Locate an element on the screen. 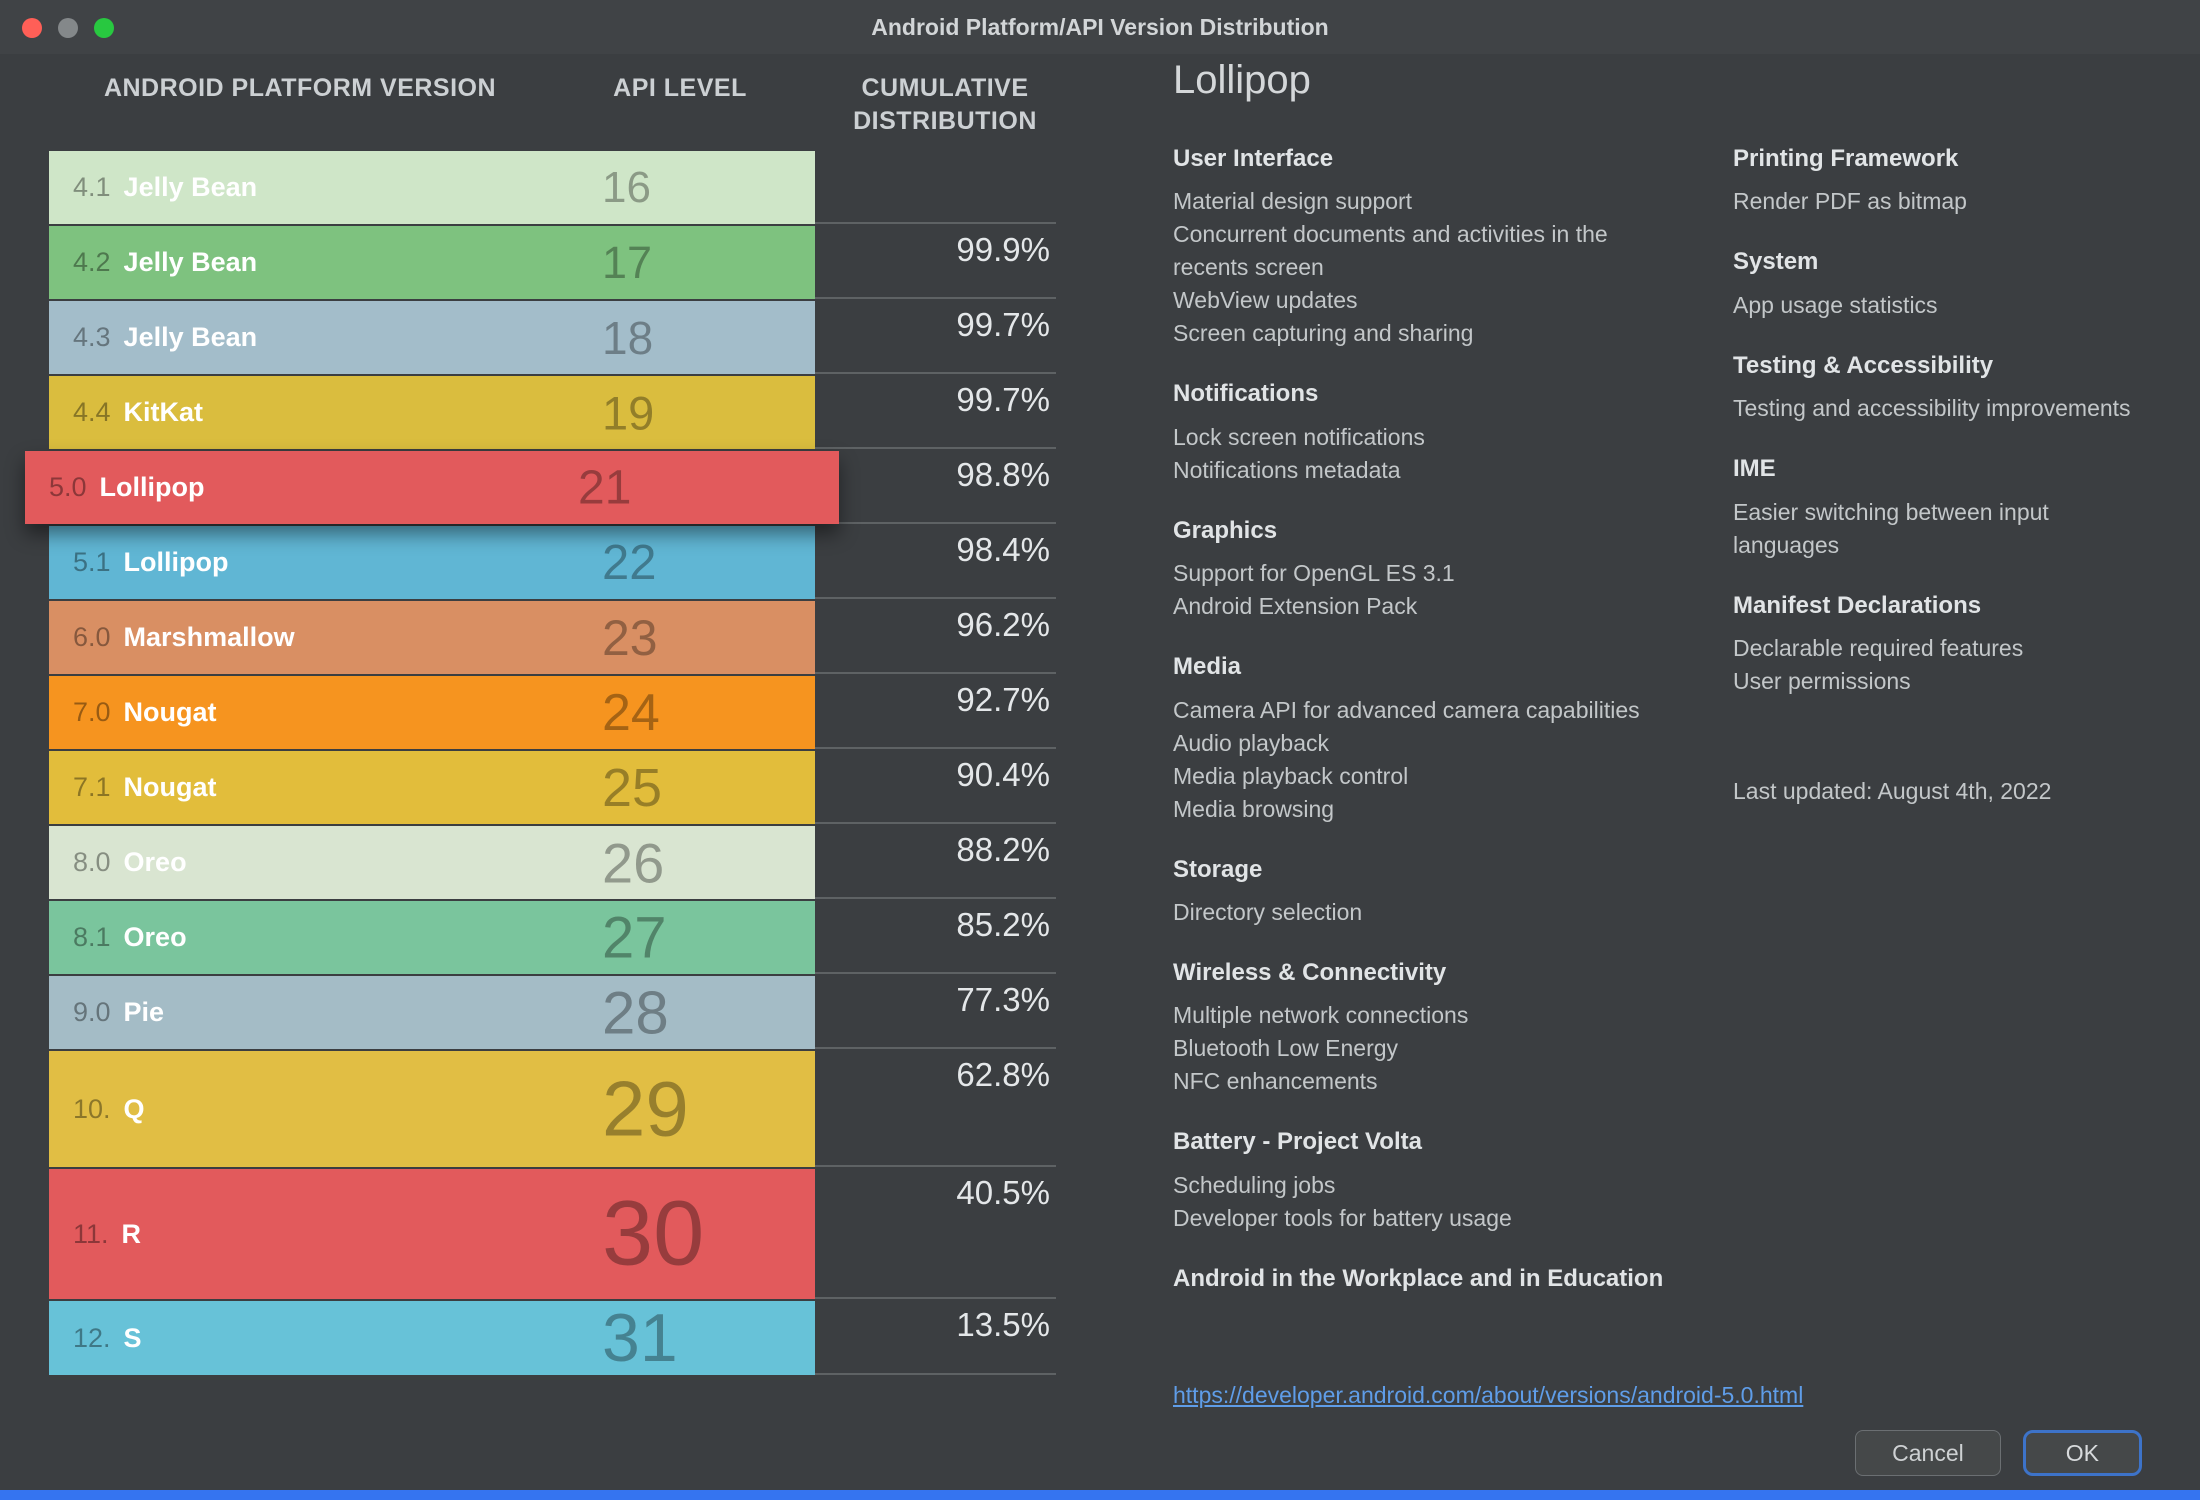  zoom-button is located at coordinates (104, 28).